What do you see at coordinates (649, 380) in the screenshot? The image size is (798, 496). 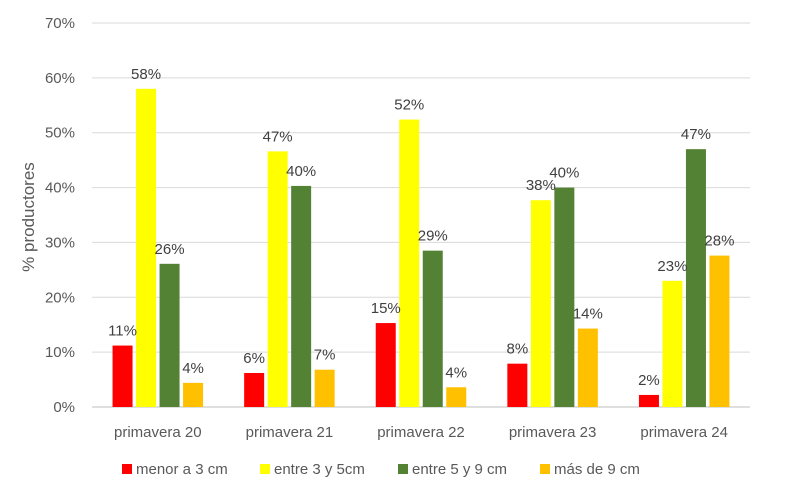 I see `data-label: 2%` at bounding box center [649, 380].